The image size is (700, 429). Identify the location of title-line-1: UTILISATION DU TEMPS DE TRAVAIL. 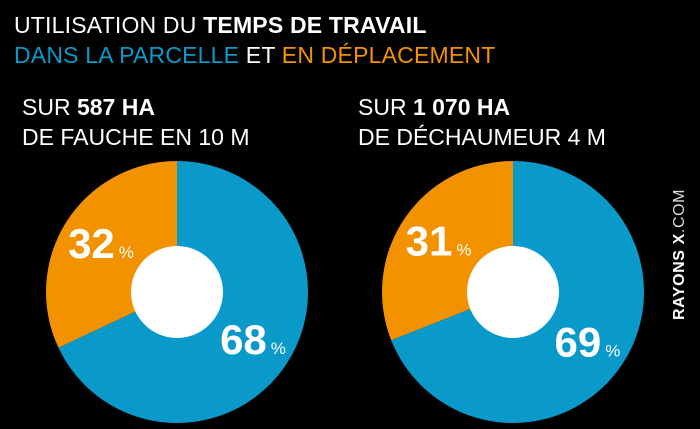
(254, 25).